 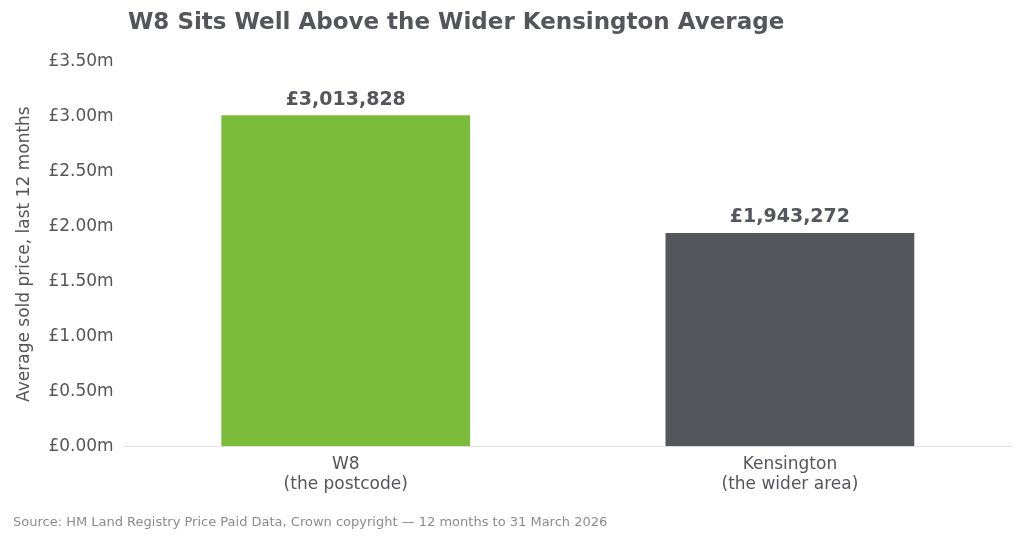 What do you see at coordinates (81, 444) in the screenshot?
I see `y-tick-label: £0.00m` at bounding box center [81, 444].